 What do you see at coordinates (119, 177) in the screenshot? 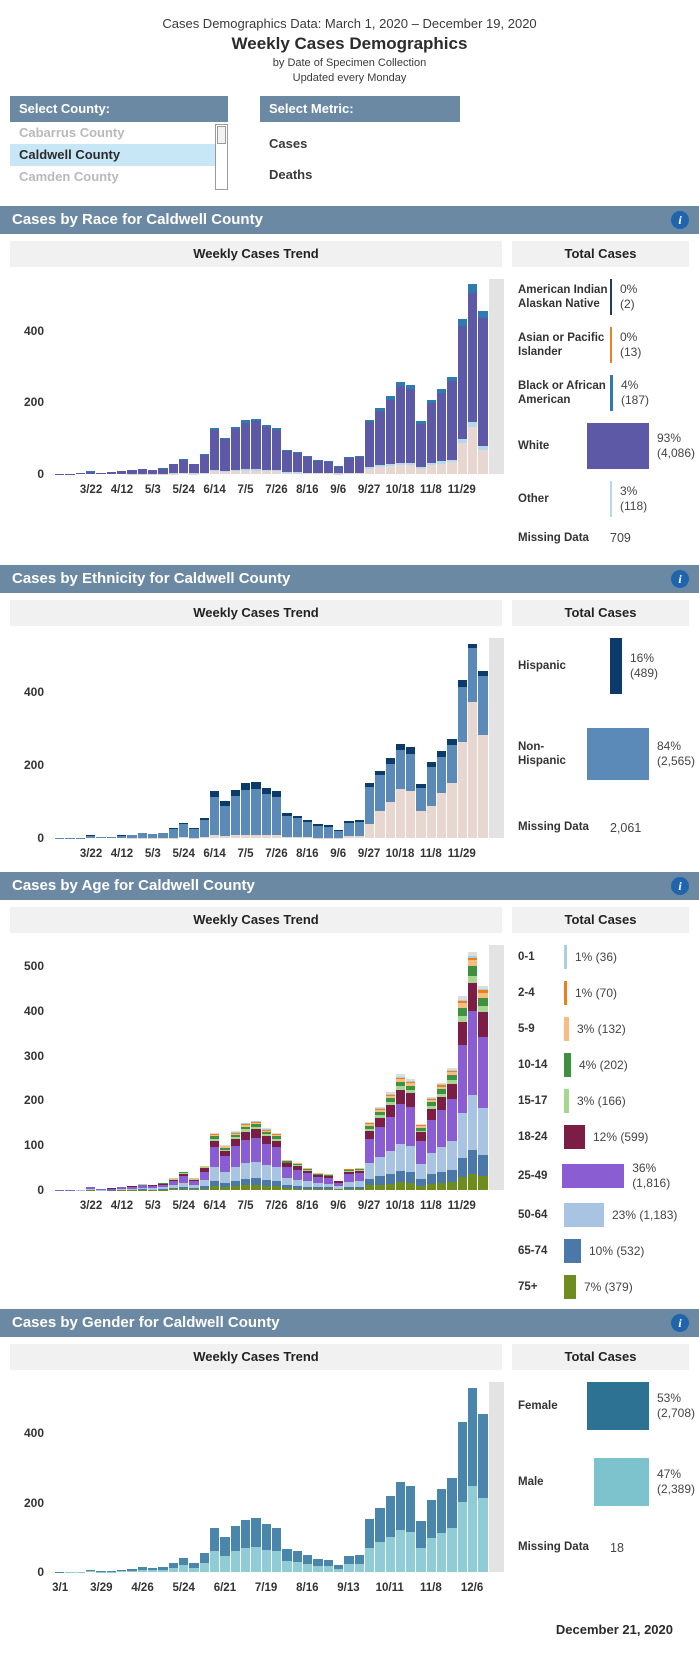
I see `county-option: Camden County` at bounding box center [119, 177].